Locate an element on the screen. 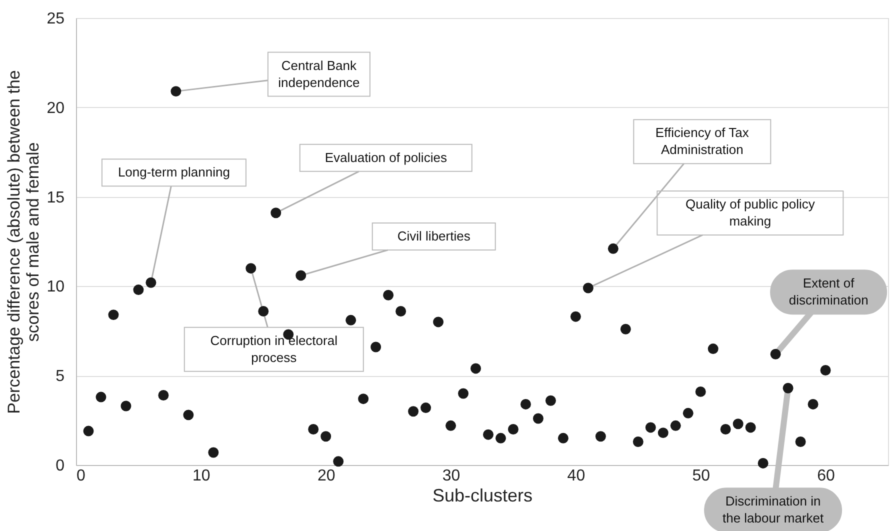  x-tick-label: 0 is located at coordinates (81, 476).